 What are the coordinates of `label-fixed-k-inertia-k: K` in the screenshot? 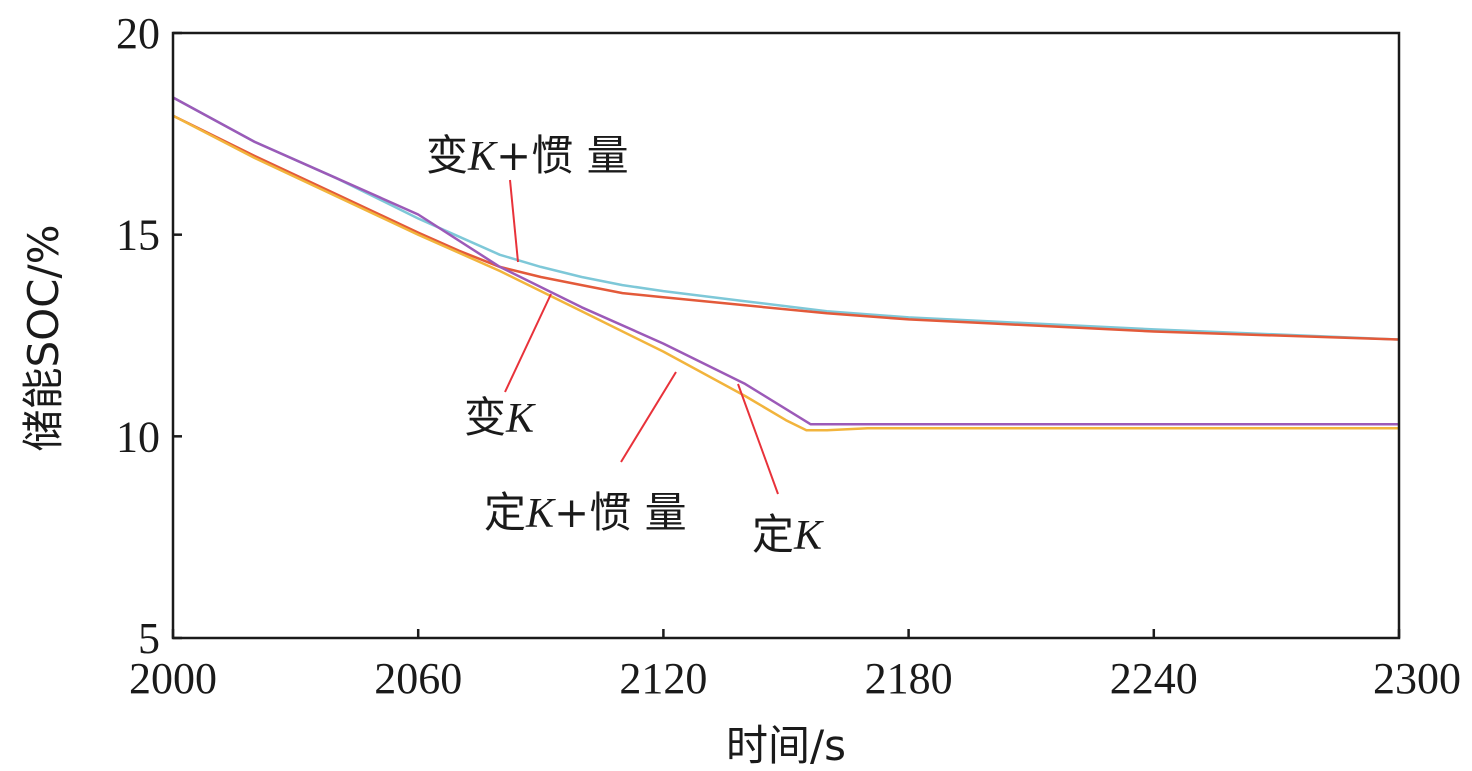 It's located at (540, 514).